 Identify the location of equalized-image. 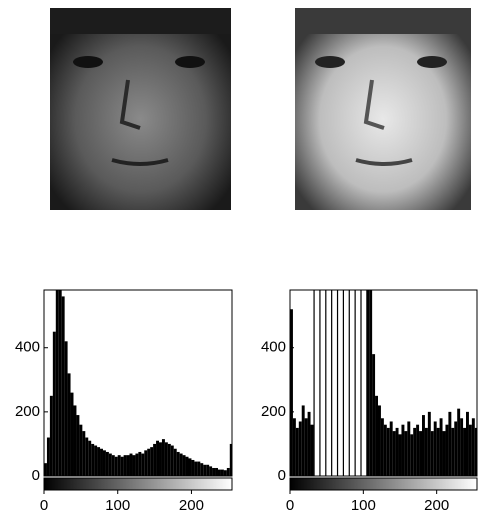
(383, 109).